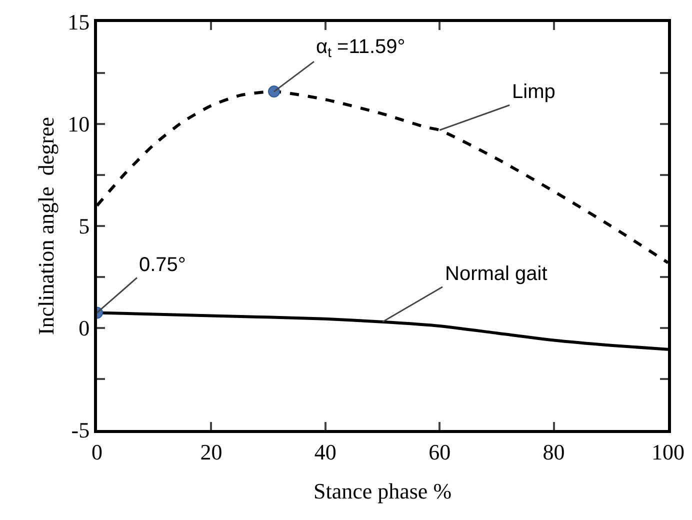 The height and width of the screenshot is (520, 692). Describe the element at coordinates (162, 265) in the screenshot. I see `annotation: 0.75°` at that location.